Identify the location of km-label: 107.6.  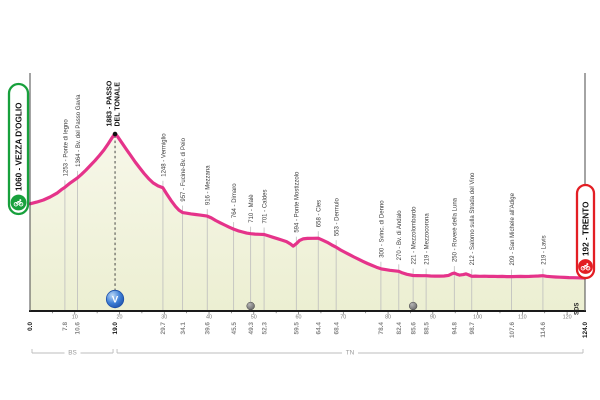
(512, 330).